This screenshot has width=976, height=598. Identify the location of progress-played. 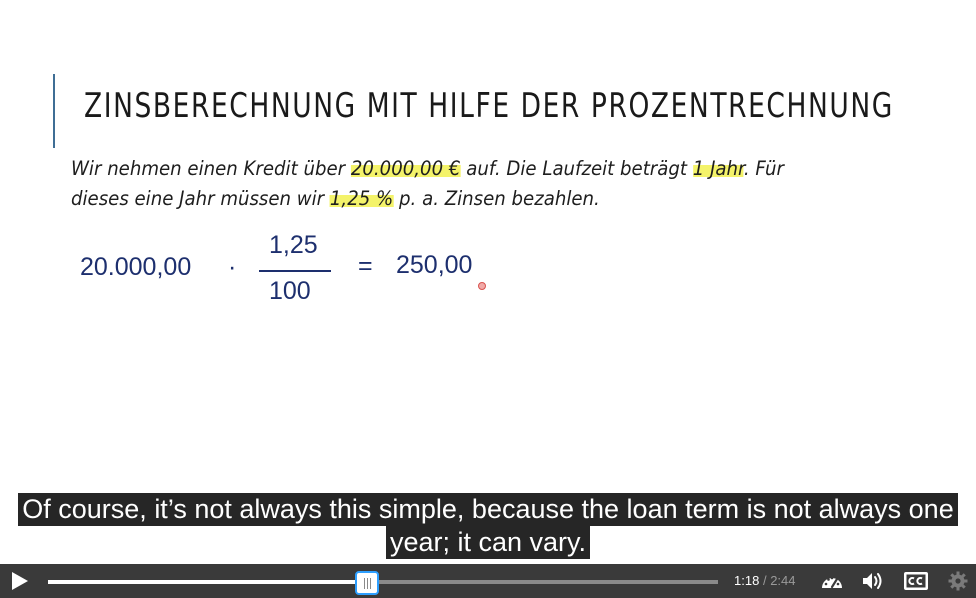
(207, 582).